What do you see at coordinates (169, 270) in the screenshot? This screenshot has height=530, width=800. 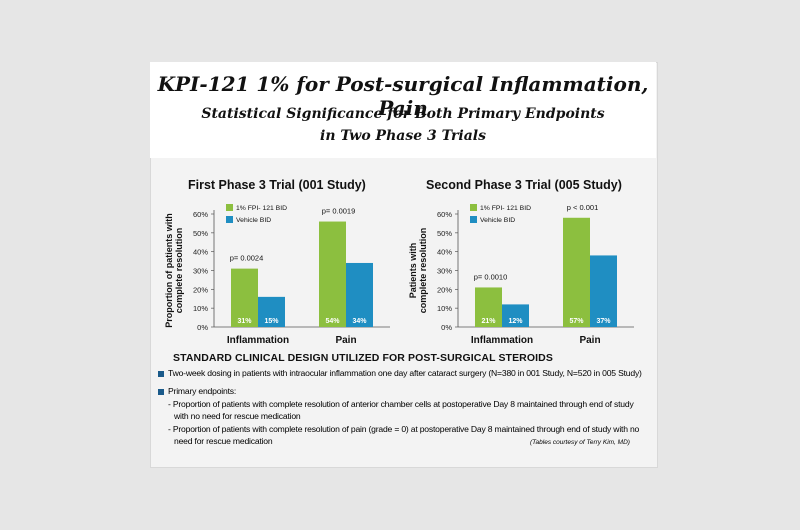 I see `y-axis-label-line1: Proportion of patients with` at bounding box center [169, 270].